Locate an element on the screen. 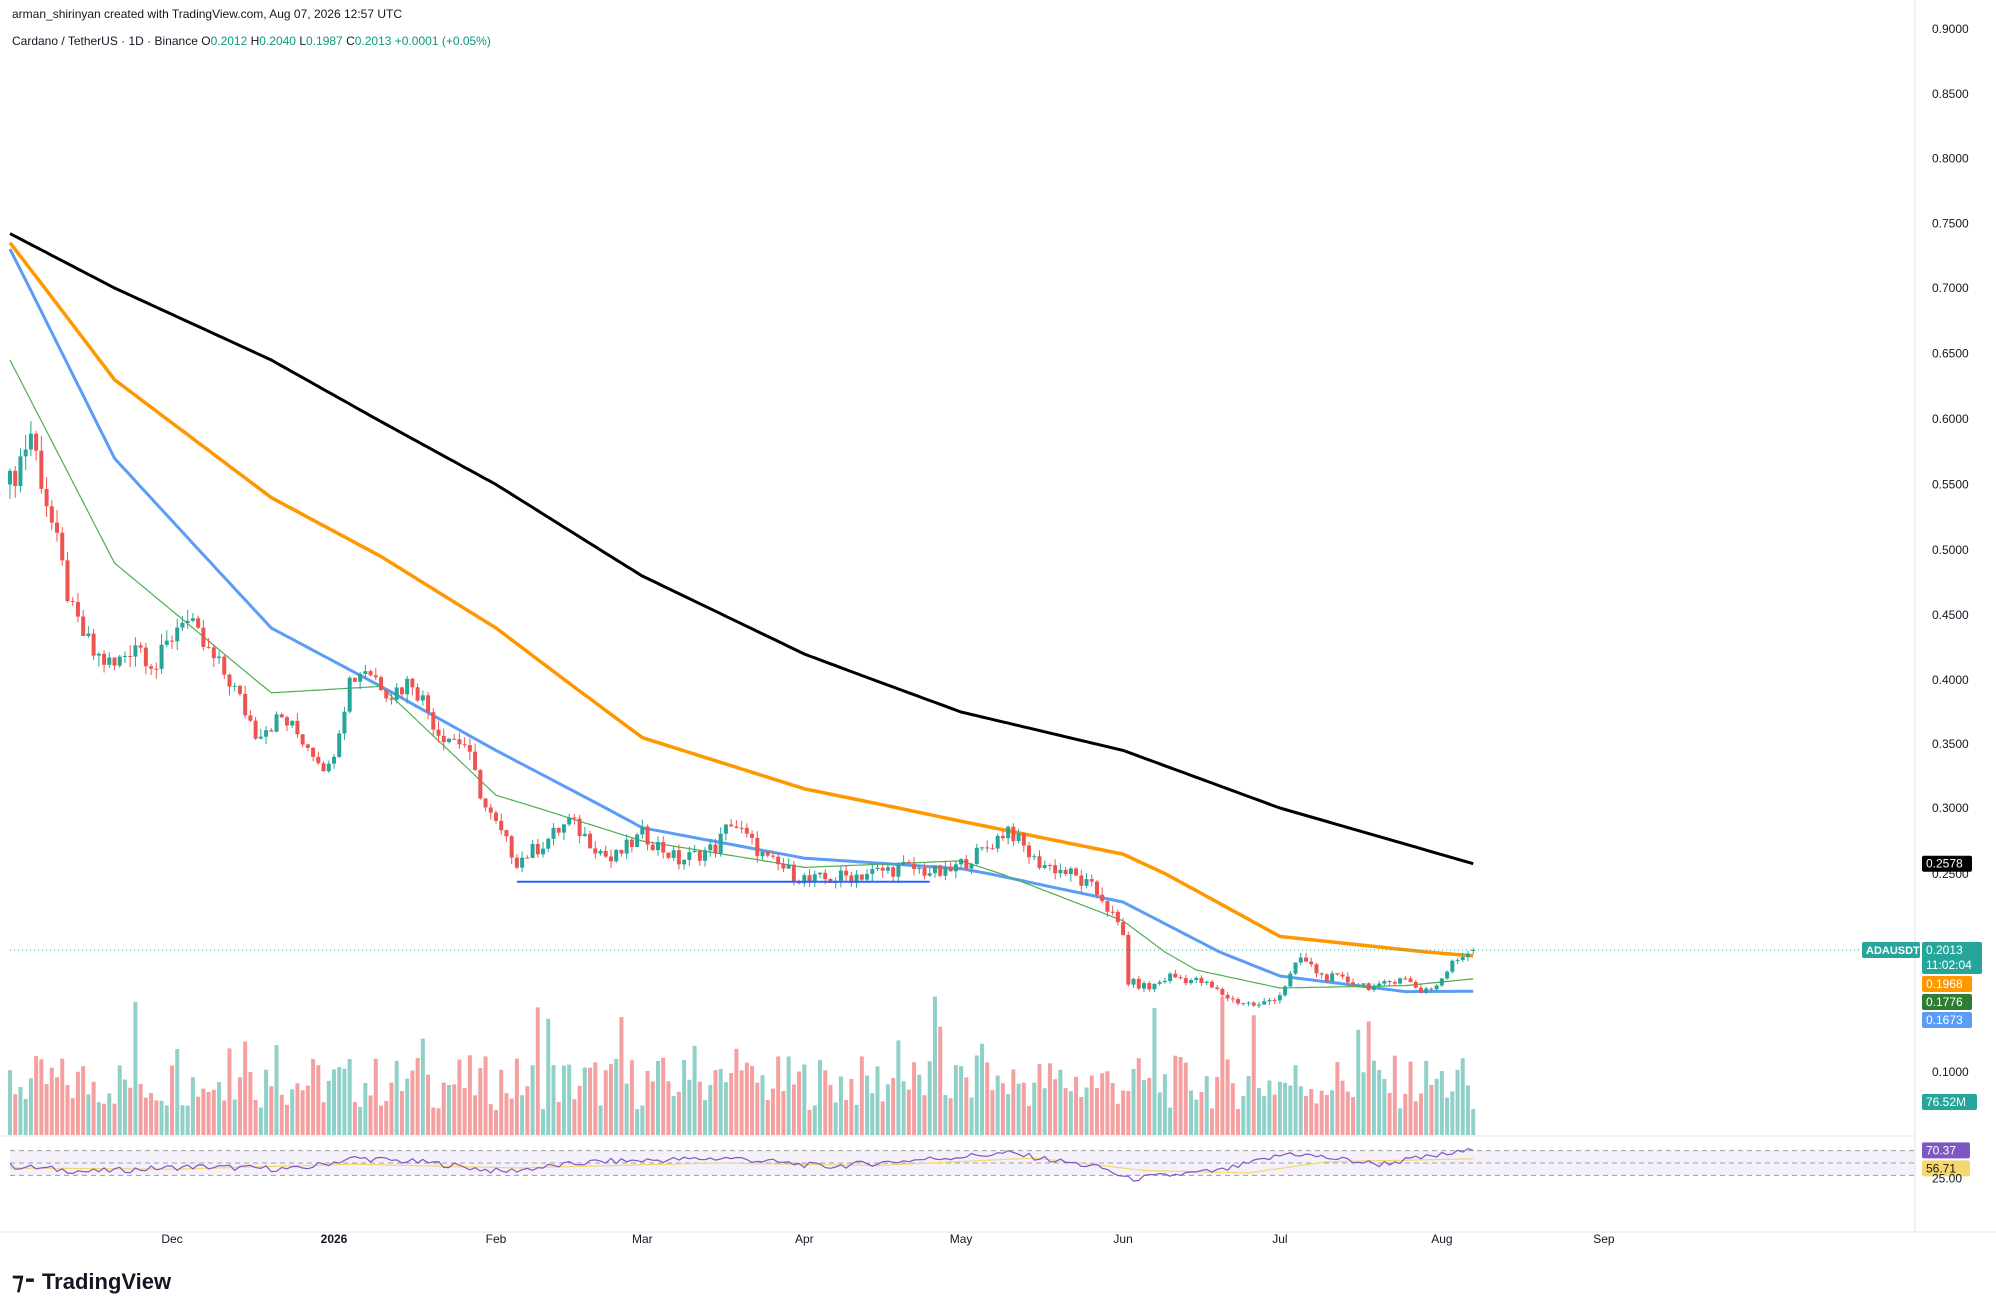  symbol-name: Cardano / TetherUS · 1D · Binance is located at coordinates (105, 41).